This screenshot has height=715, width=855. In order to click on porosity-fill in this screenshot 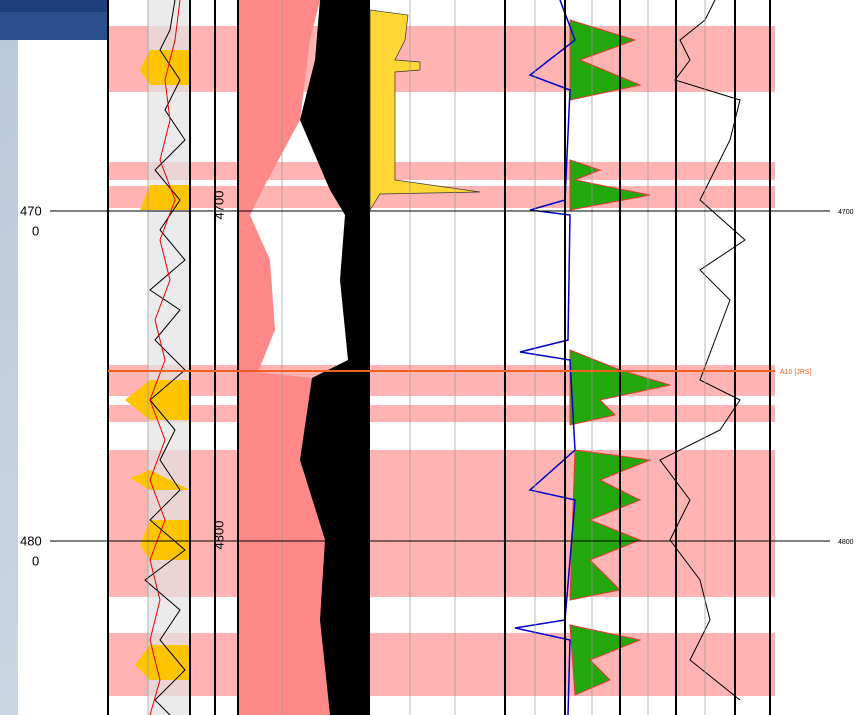, I will do `click(286, 357)`.